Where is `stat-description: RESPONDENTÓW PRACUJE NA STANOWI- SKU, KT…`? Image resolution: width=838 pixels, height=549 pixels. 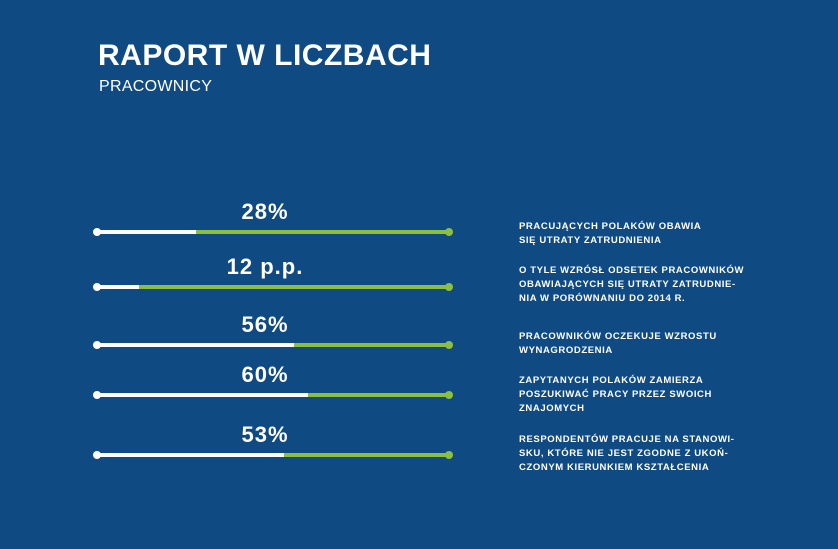 stat-description: RESPONDENTÓW PRACUJE NA STANOWI- SKU, KT… is located at coordinates (627, 453).